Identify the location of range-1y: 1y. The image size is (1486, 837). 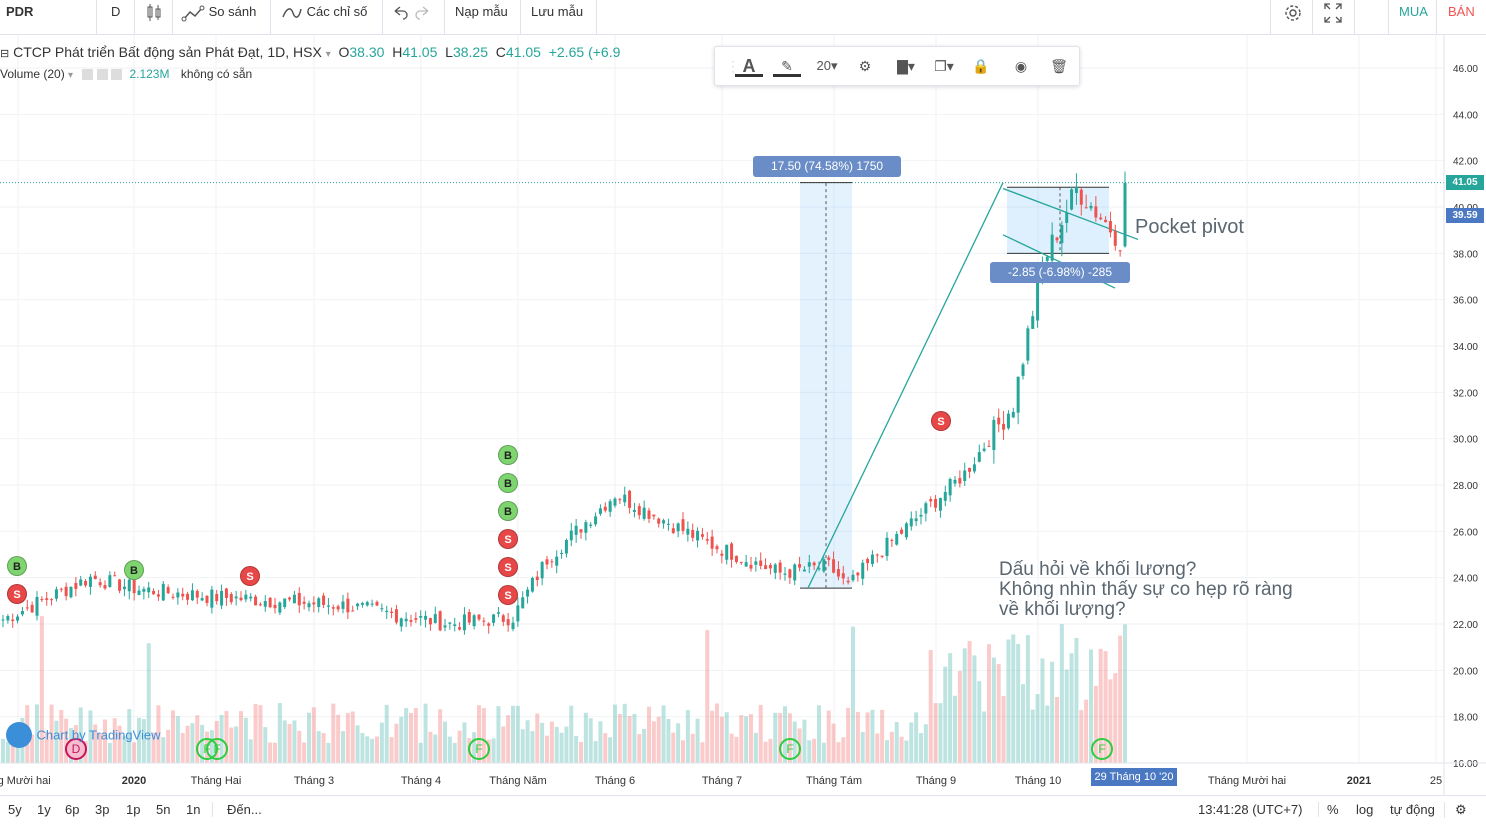
(44, 809).